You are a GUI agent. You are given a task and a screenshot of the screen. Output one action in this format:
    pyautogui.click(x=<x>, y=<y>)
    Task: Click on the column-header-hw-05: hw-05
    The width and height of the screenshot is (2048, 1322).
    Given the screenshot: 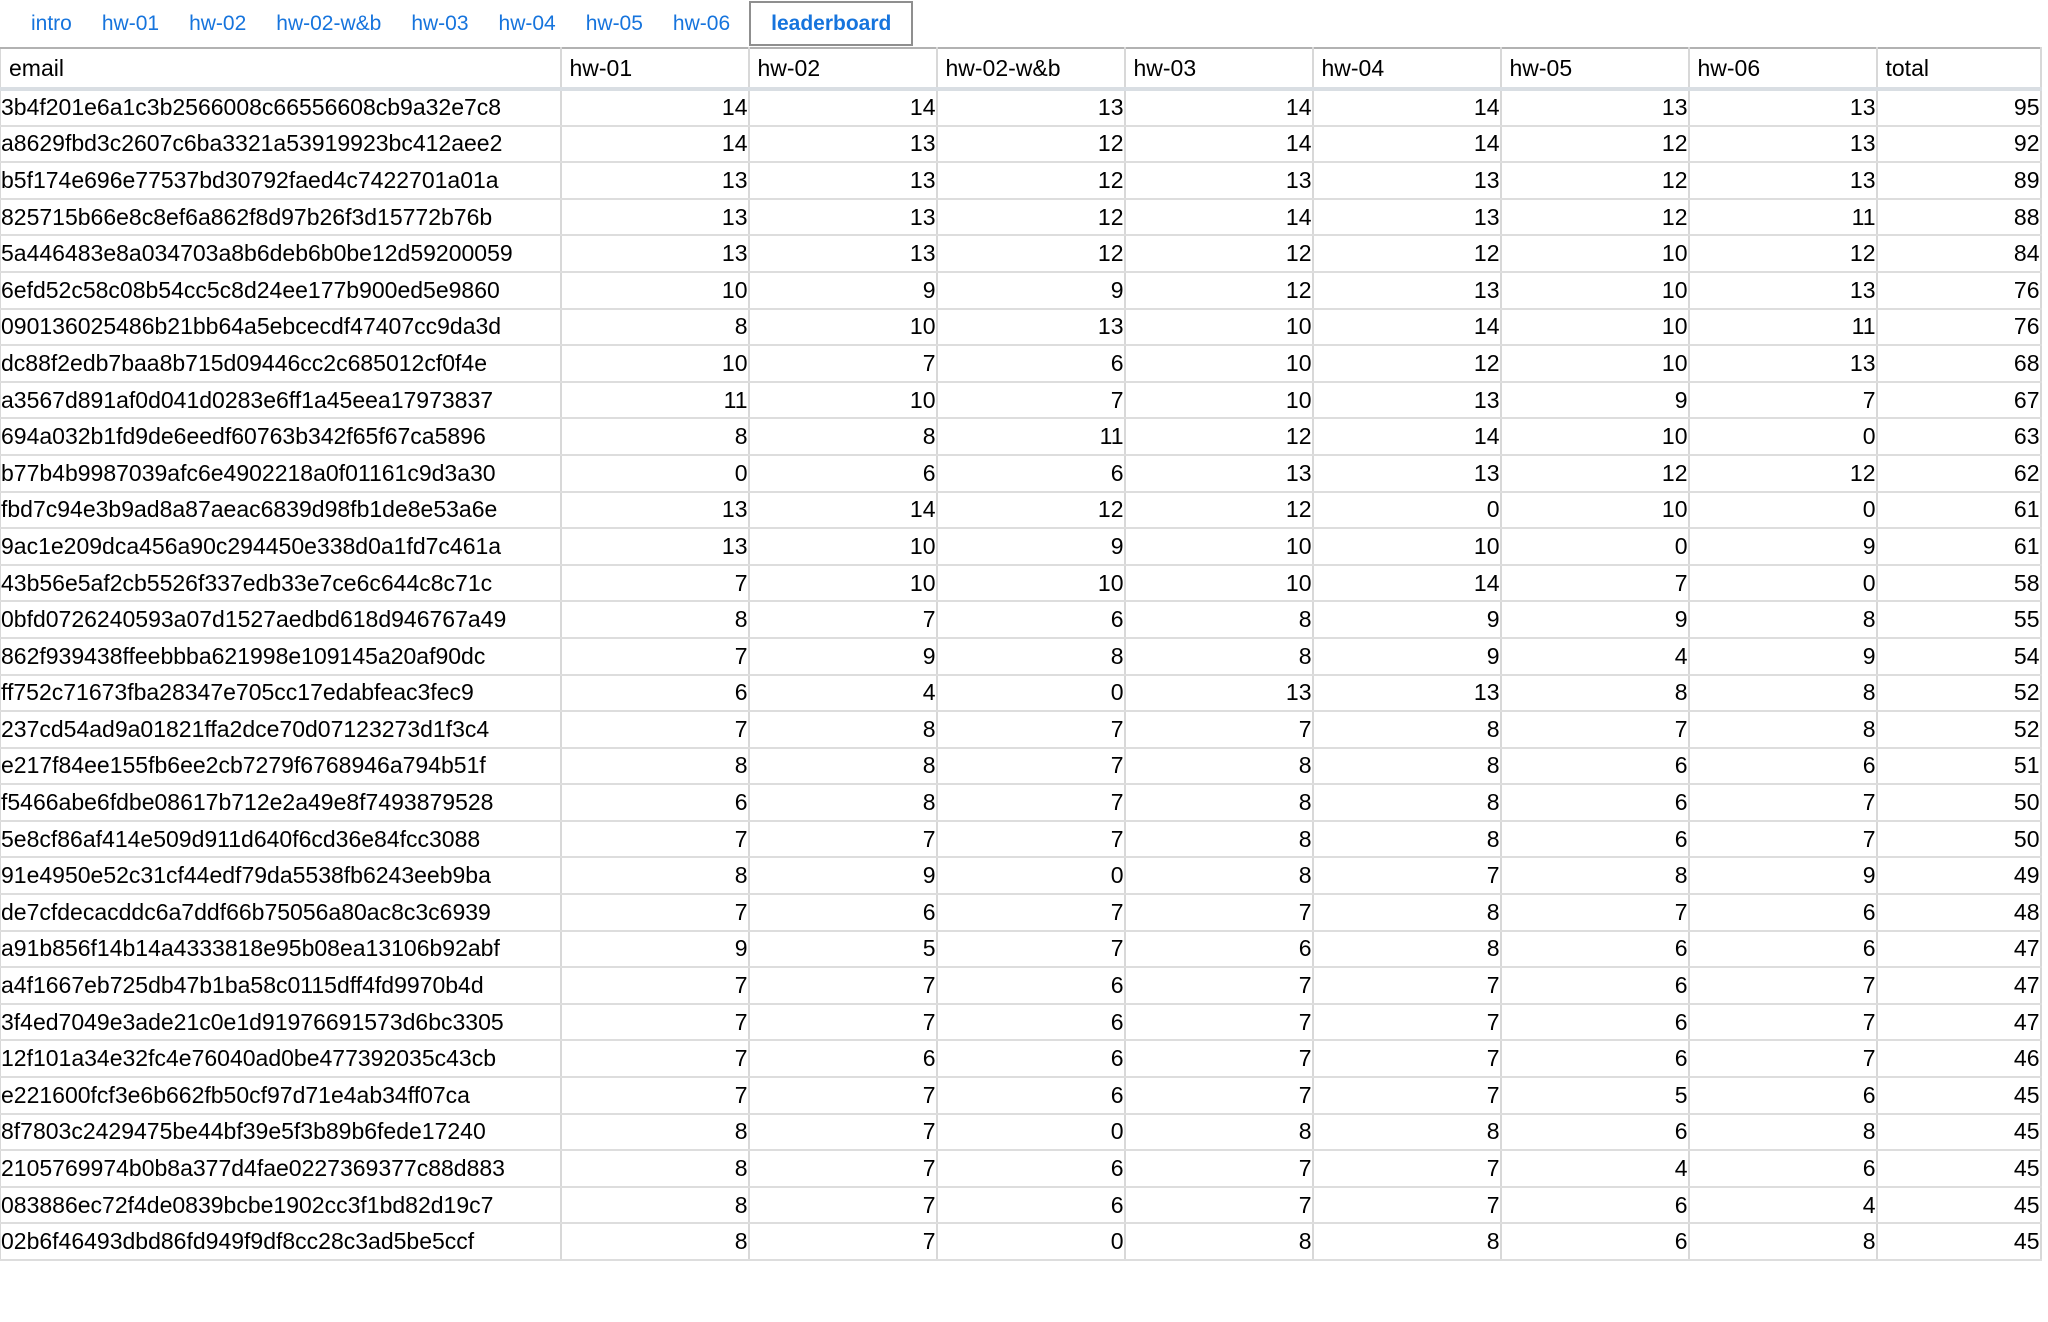 What is the action you would take?
    pyautogui.click(x=1595, y=69)
    